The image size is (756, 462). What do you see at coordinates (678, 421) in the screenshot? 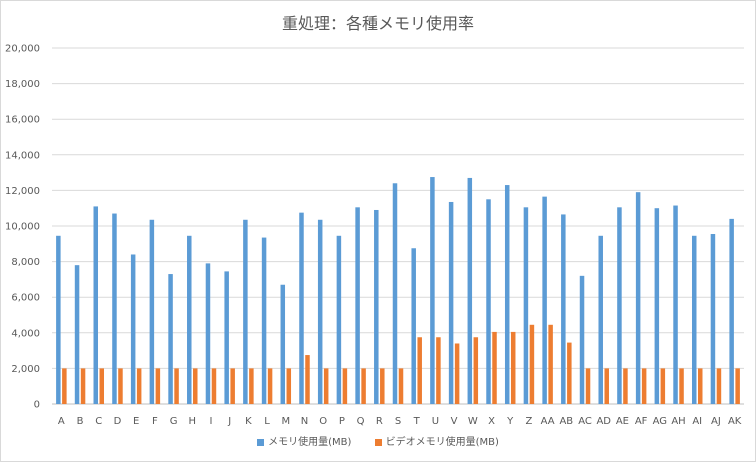
I see `x-tick-label: AH` at bounding box center [678, 421].